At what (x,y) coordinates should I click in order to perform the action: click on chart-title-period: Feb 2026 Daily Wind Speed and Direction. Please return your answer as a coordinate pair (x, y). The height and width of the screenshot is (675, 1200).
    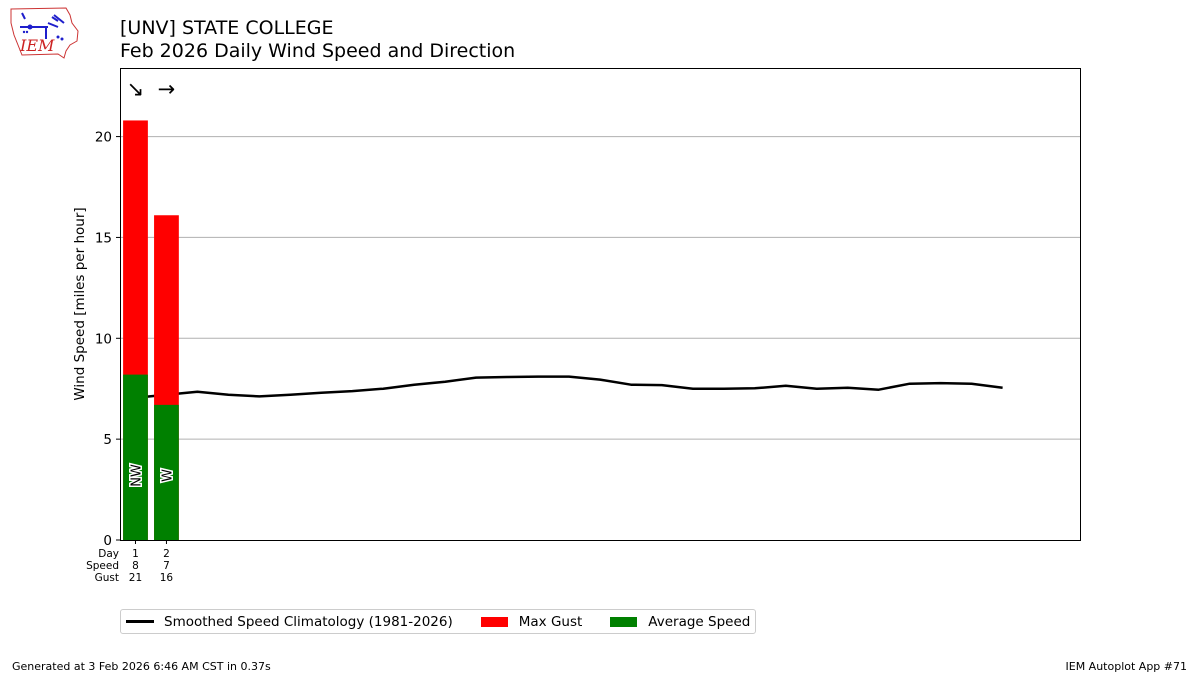
    Looking at the image, I should click on (318, 51).